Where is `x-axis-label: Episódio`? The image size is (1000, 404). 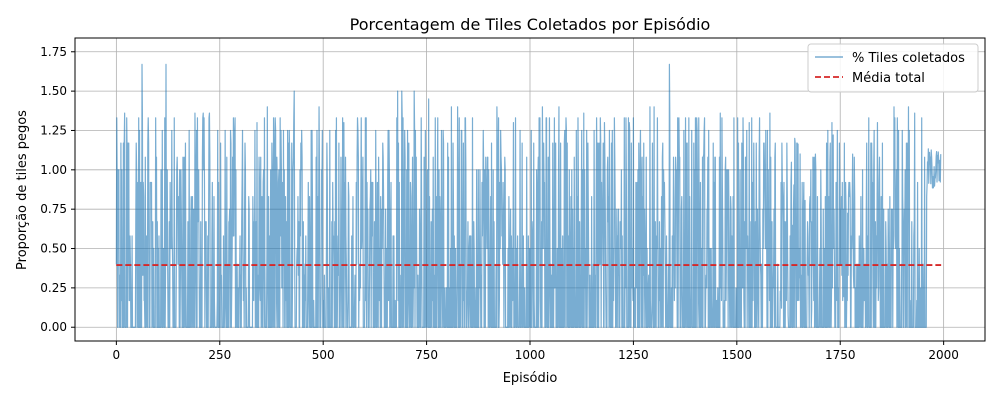
x-axis-label: Episódio is located at coordinates (530, 378).